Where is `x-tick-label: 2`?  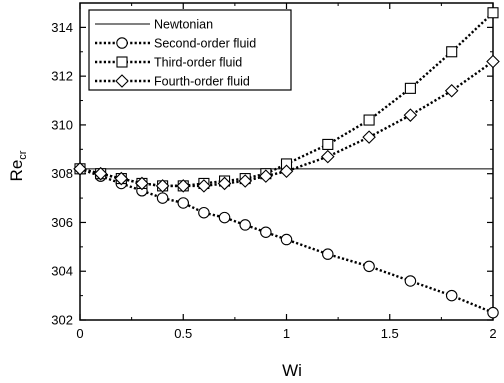
x-tick-label: 2 is located at coordinates (492, 333).